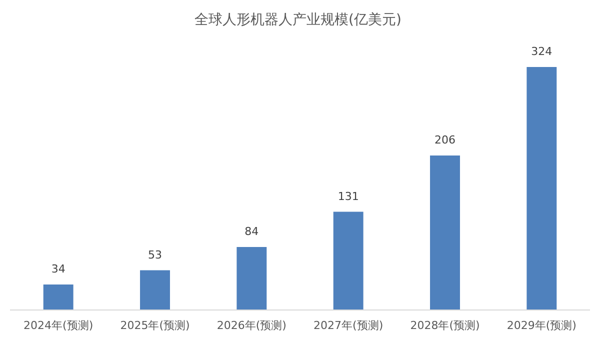  Describe the element at coordinates (445, 325) in the screenshot. I see `x-tick-label: 2028年(预测)` at that location.